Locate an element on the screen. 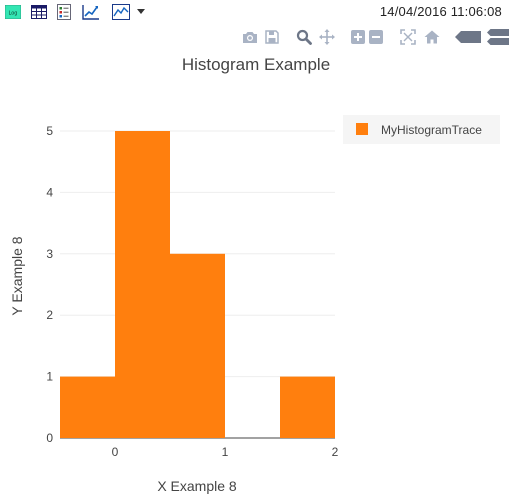  legend-box is located at coordinates (421, 129).